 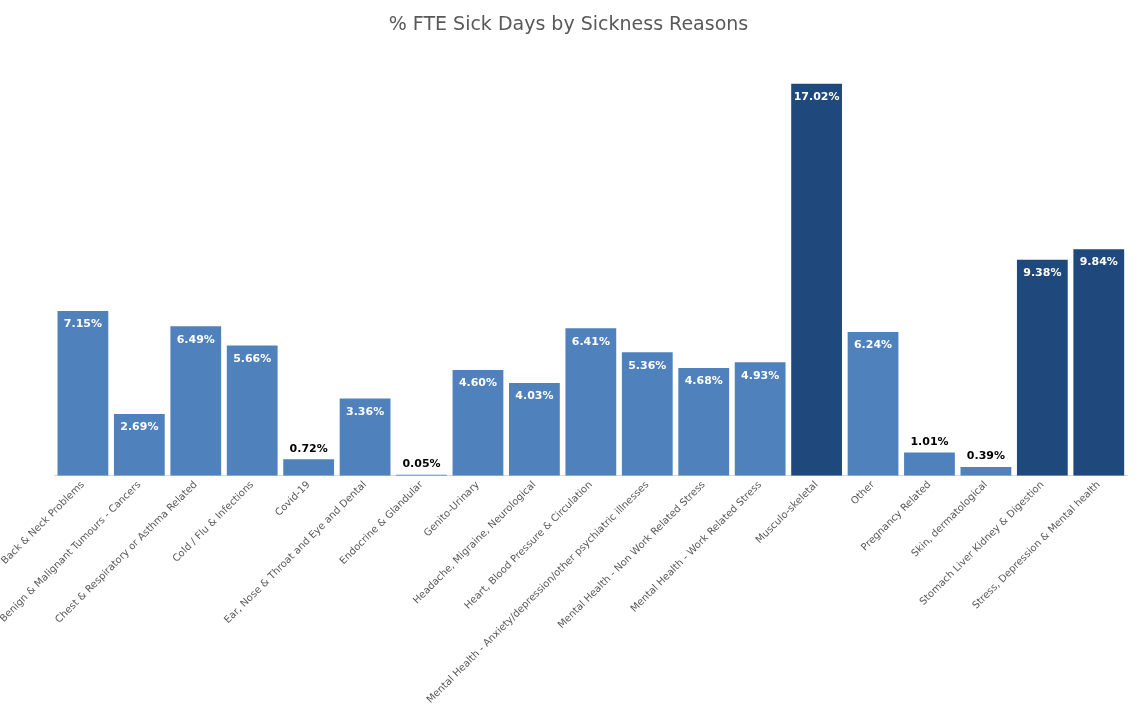 What do you see at coordinates (195, 339) in the screenshot?
I see `data-label: 6.49%` at bounding box center [195, 339].